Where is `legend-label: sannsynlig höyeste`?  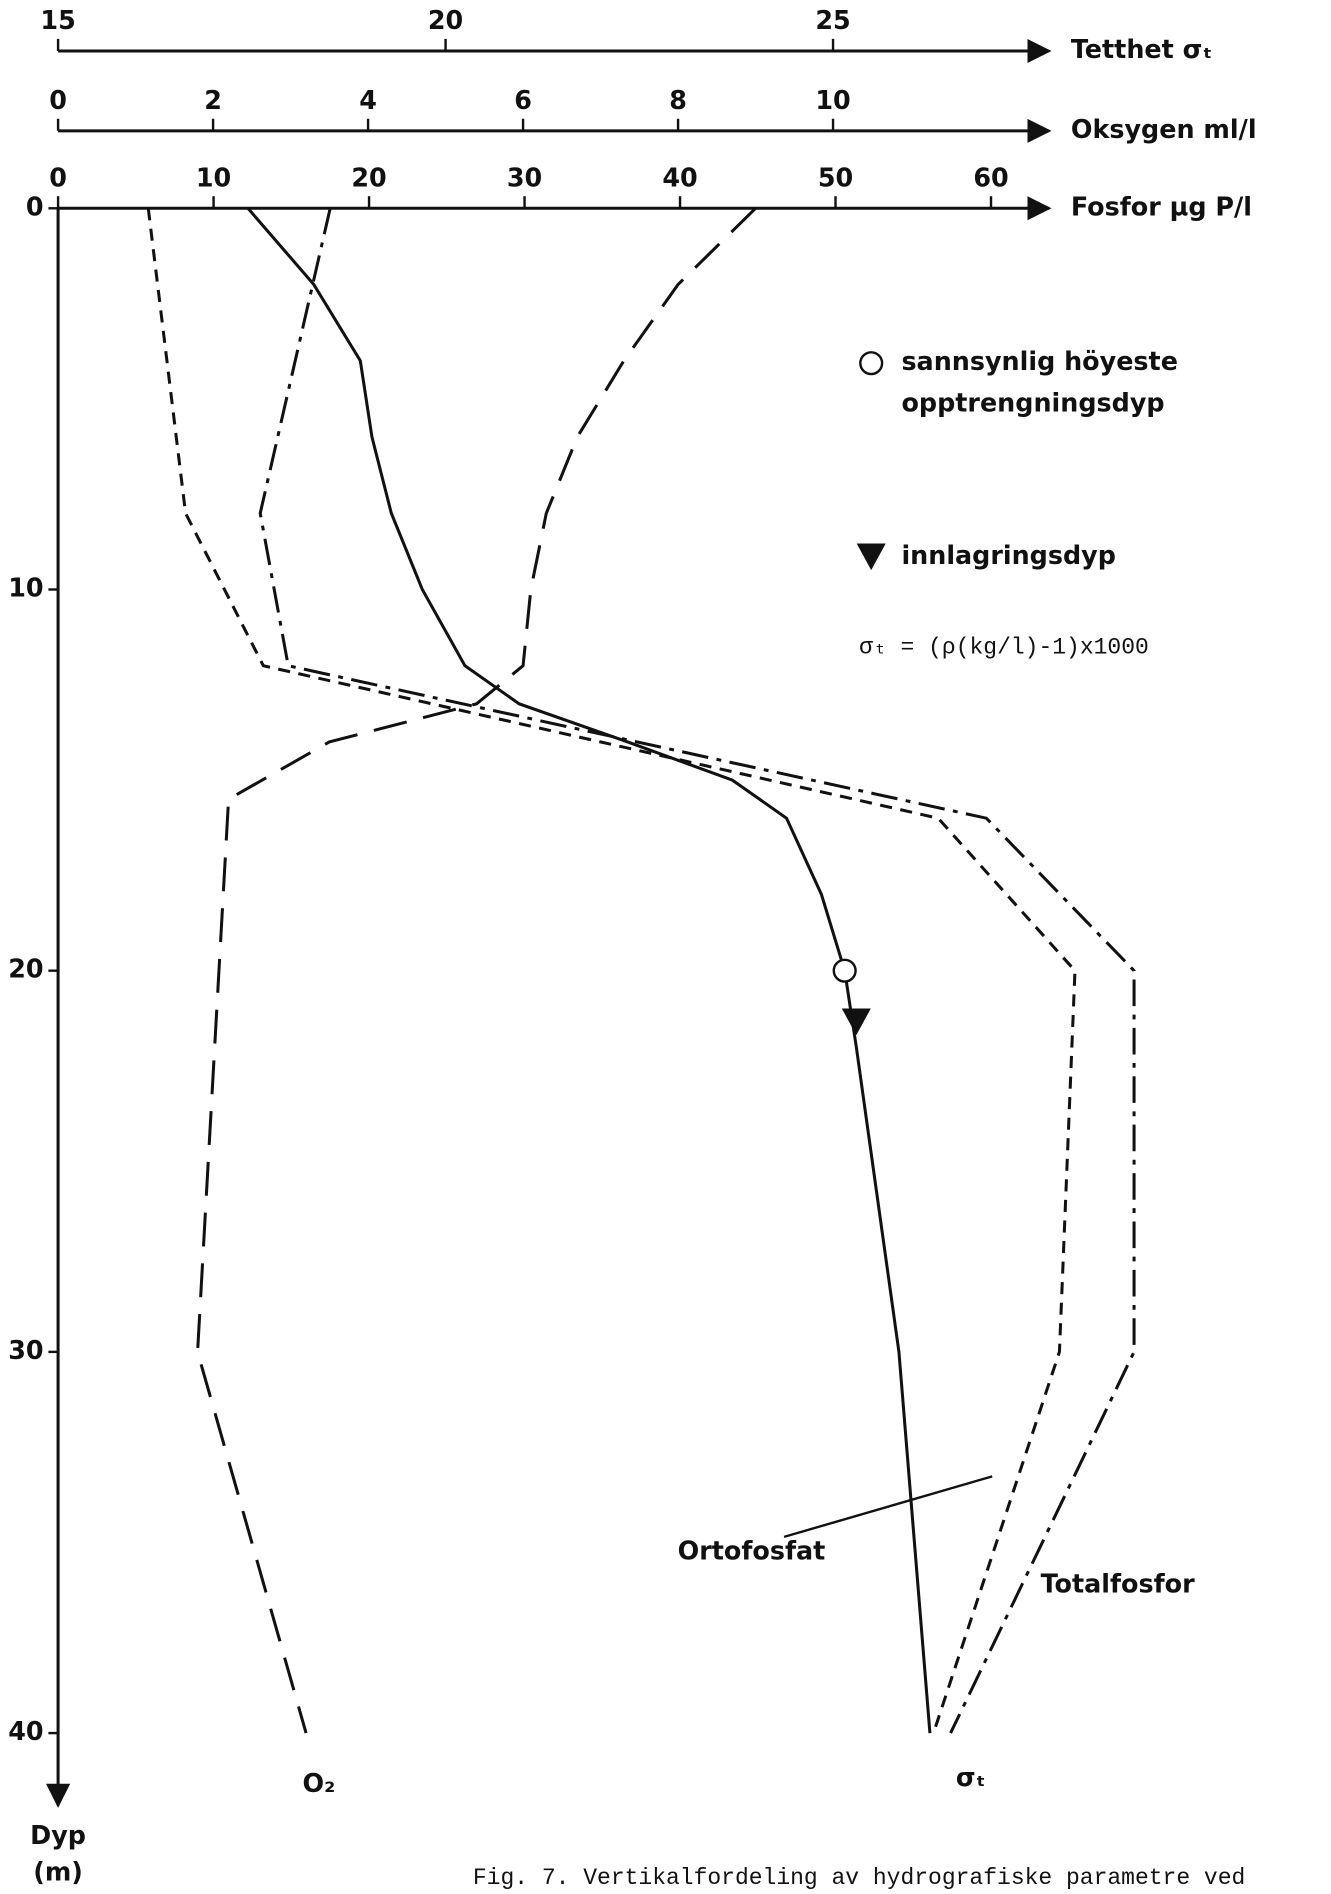
legend-label: sannsynlig höyeste is located at coordinates (1039, 361).